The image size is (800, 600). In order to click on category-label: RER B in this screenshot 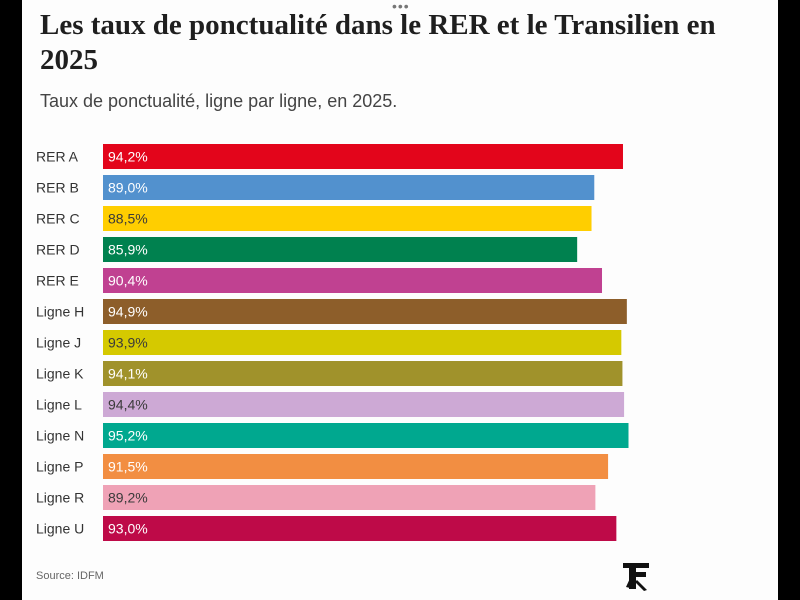, I will do `click(57, 188)`.